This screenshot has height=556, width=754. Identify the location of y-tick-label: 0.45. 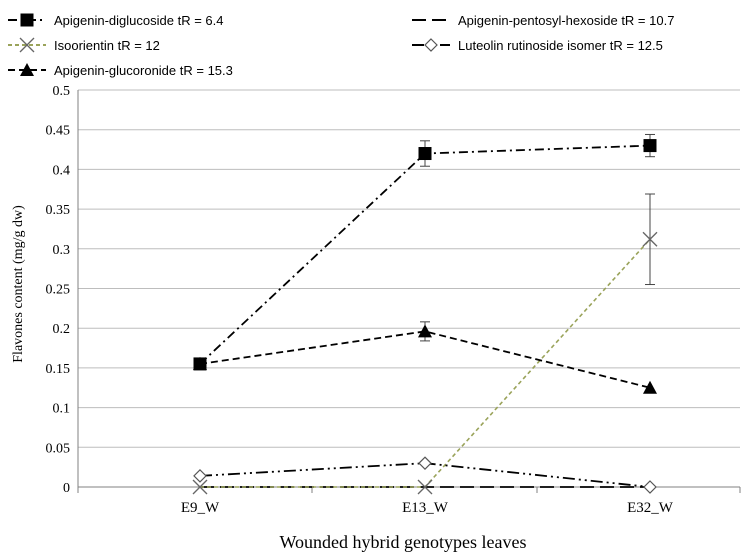
(58, 131).